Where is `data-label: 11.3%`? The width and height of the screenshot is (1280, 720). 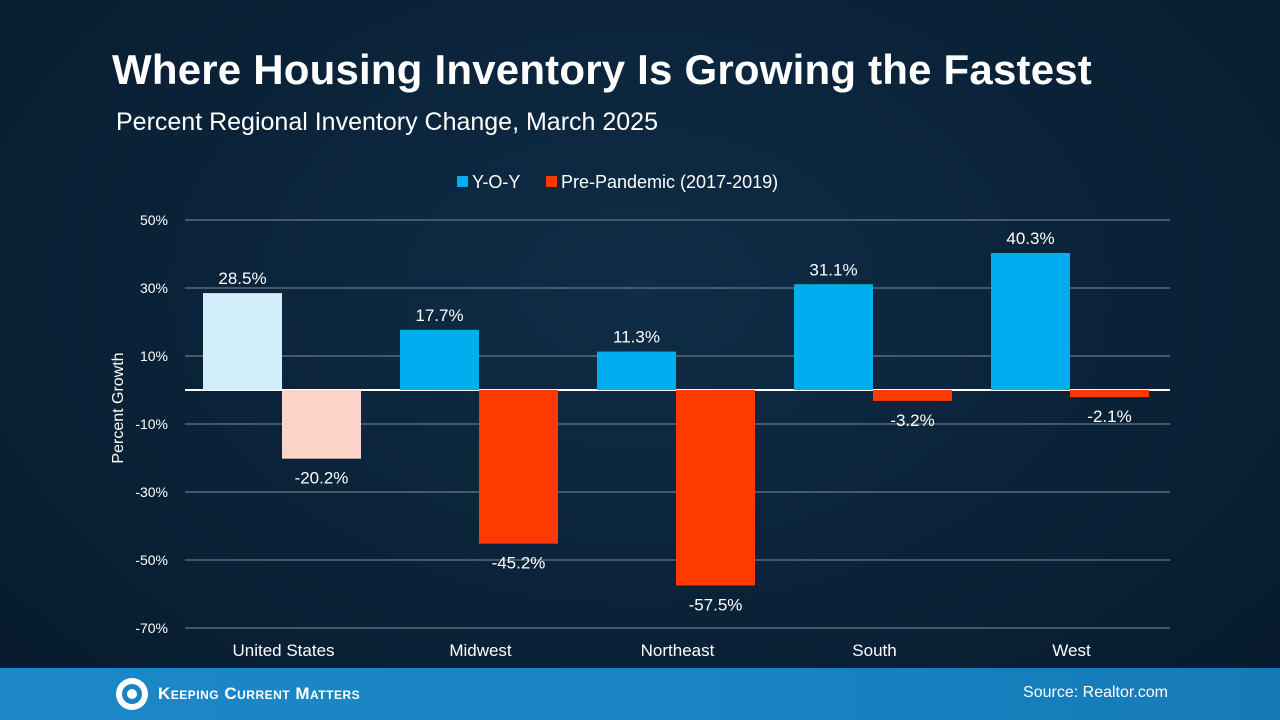 data-label: 11.3% is located at coordinates (636, 337).